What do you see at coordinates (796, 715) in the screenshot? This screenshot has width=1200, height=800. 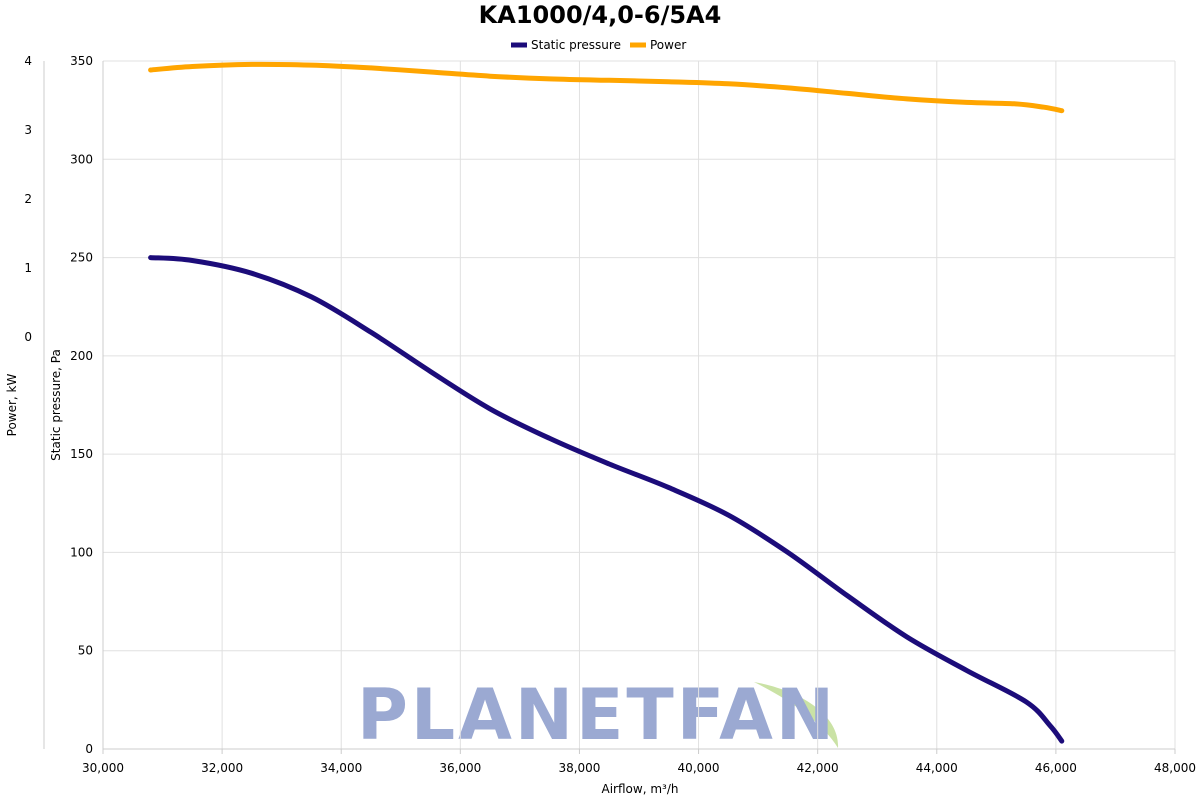 I see `watermark-leaf` at bounding box center [796, 715].